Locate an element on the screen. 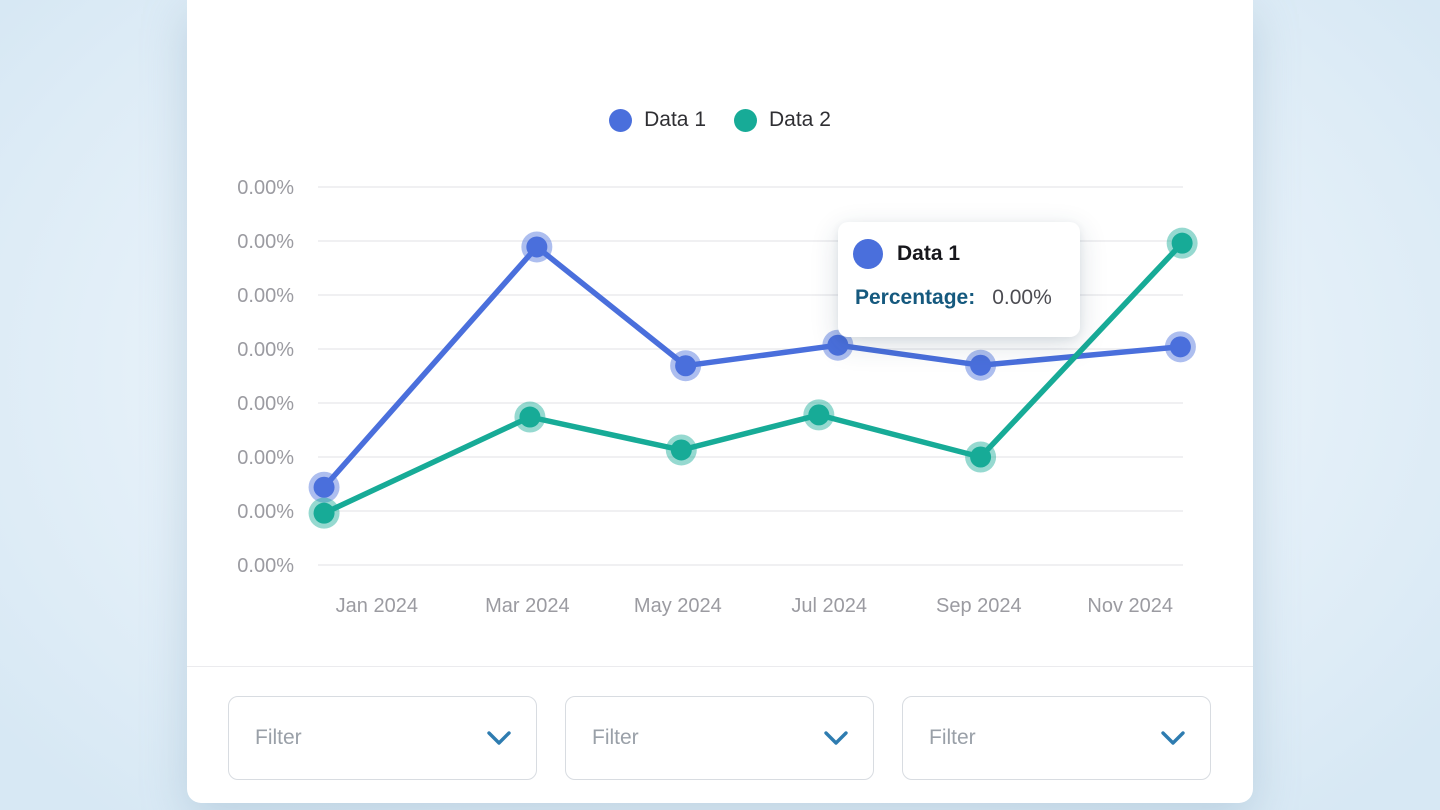 Image resolution: width=1440 pixels, height=810 pixels. tooltip-body: Percentage: 0.00% is located at coordinates (958, 298).